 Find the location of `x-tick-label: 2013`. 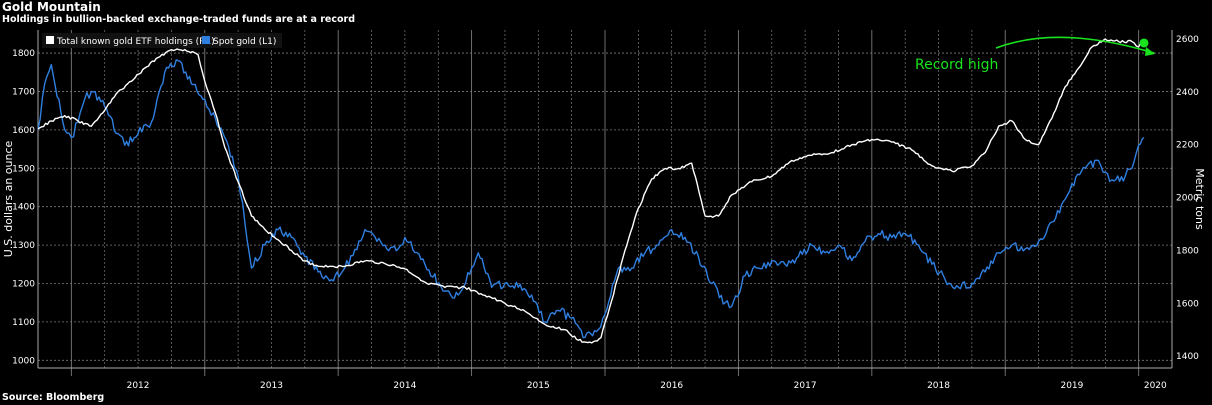

x-tick-label: 2013 is located at coordinates (271, 386).